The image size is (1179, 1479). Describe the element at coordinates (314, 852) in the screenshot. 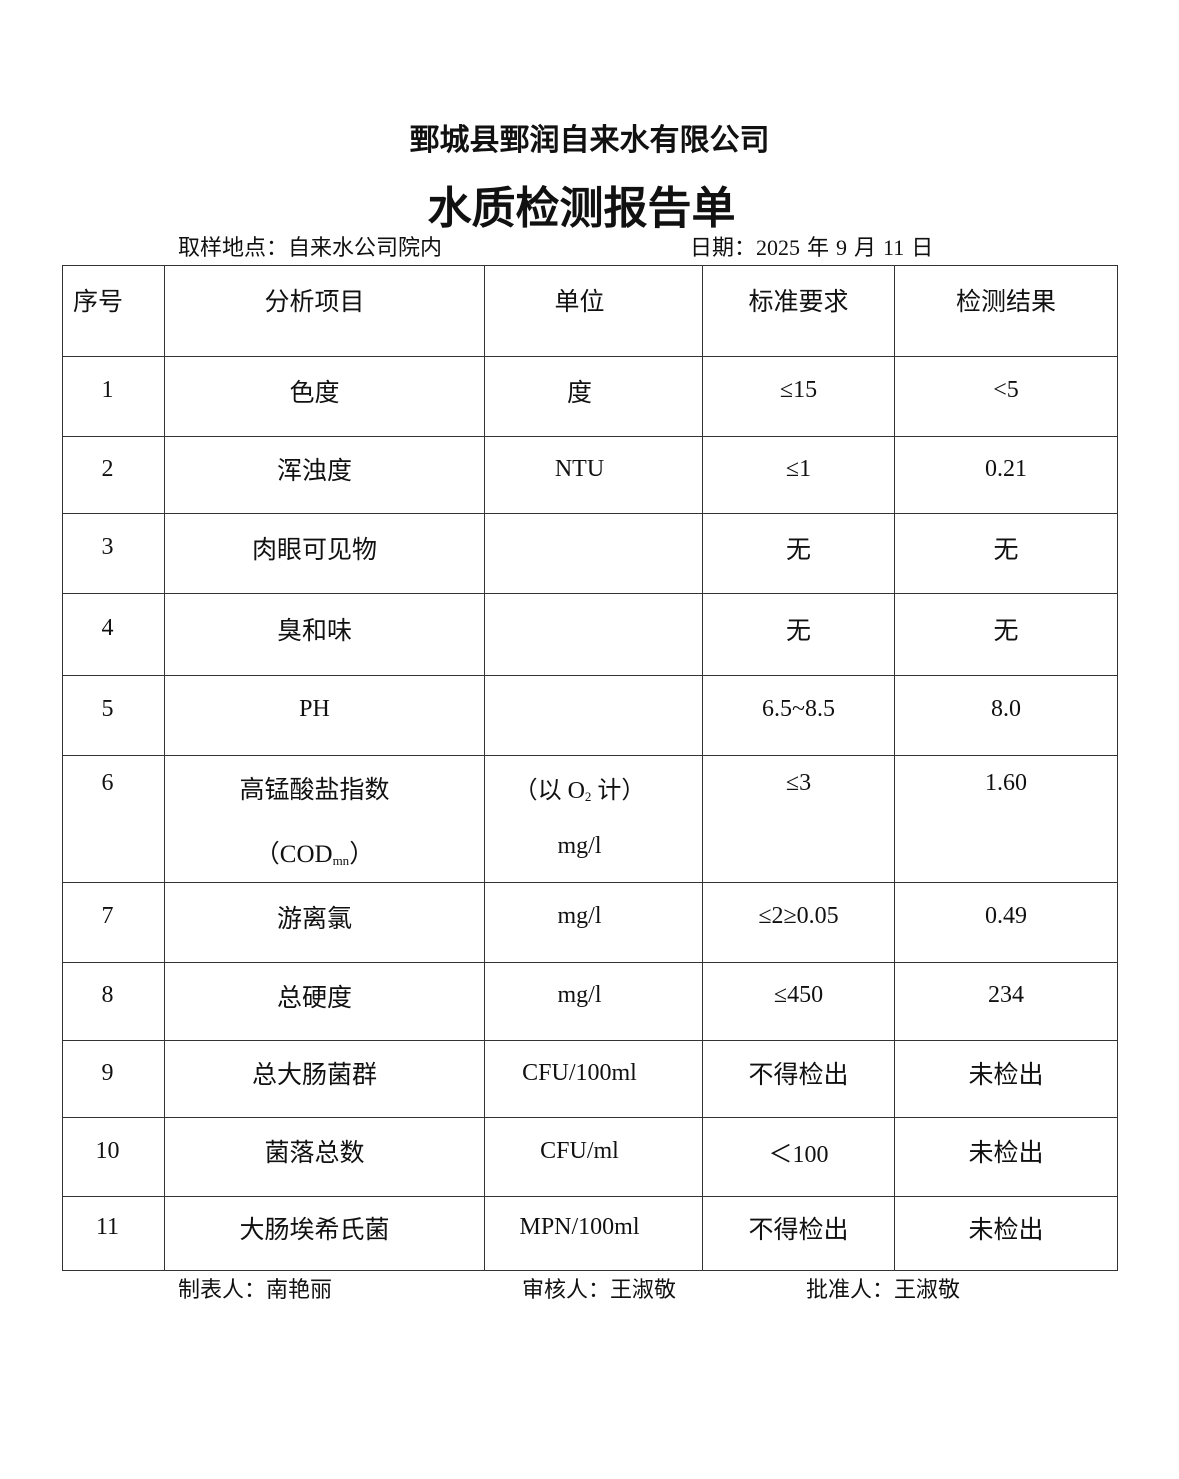

I see `item-abbrev: （CODmn）` at that location.